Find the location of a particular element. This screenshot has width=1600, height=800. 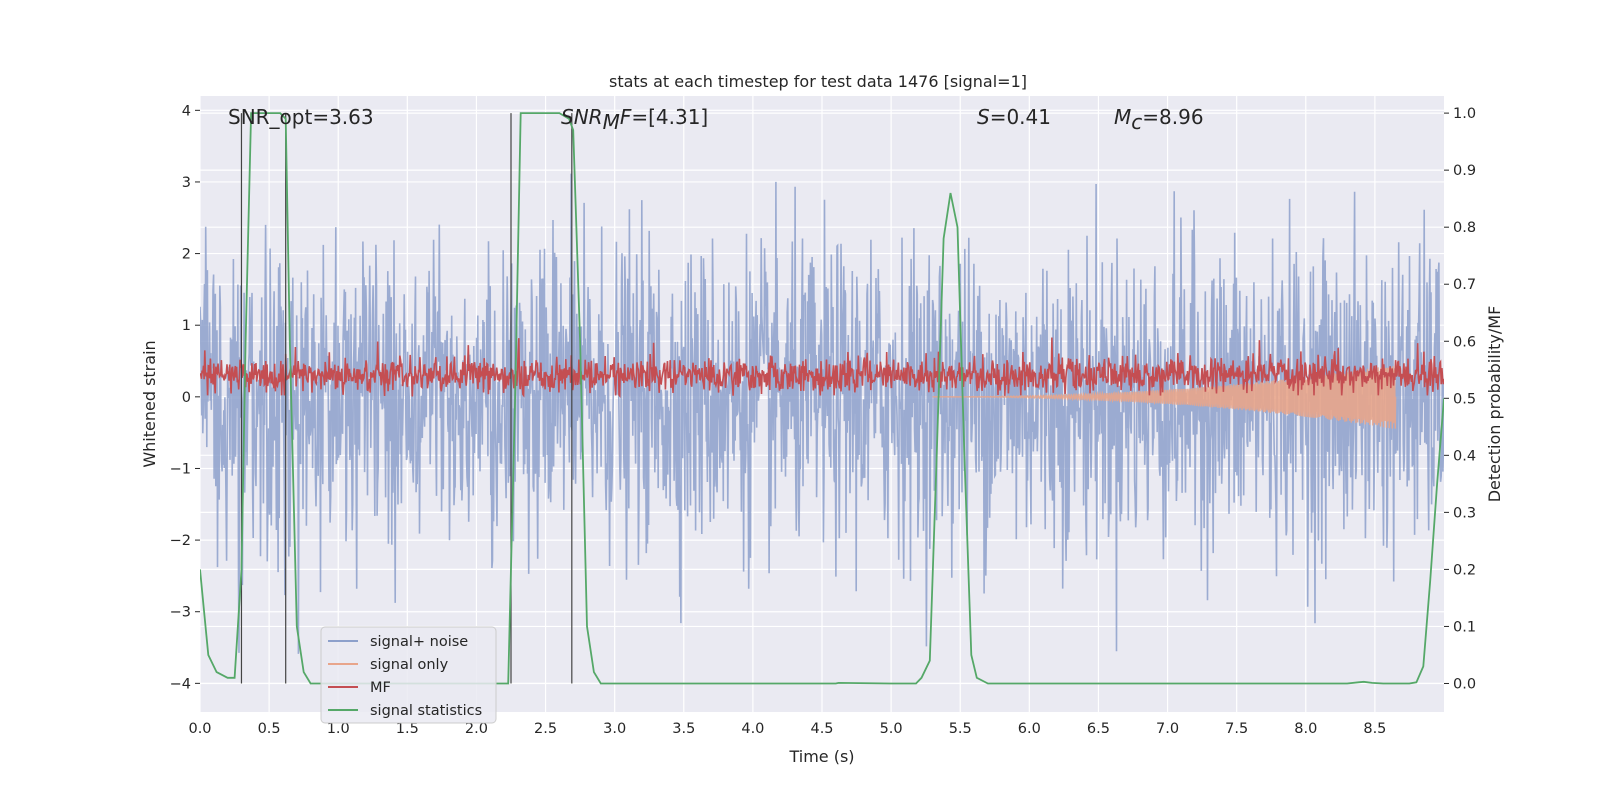

y-tick-label: 4 is located at coordinates (186, 111).